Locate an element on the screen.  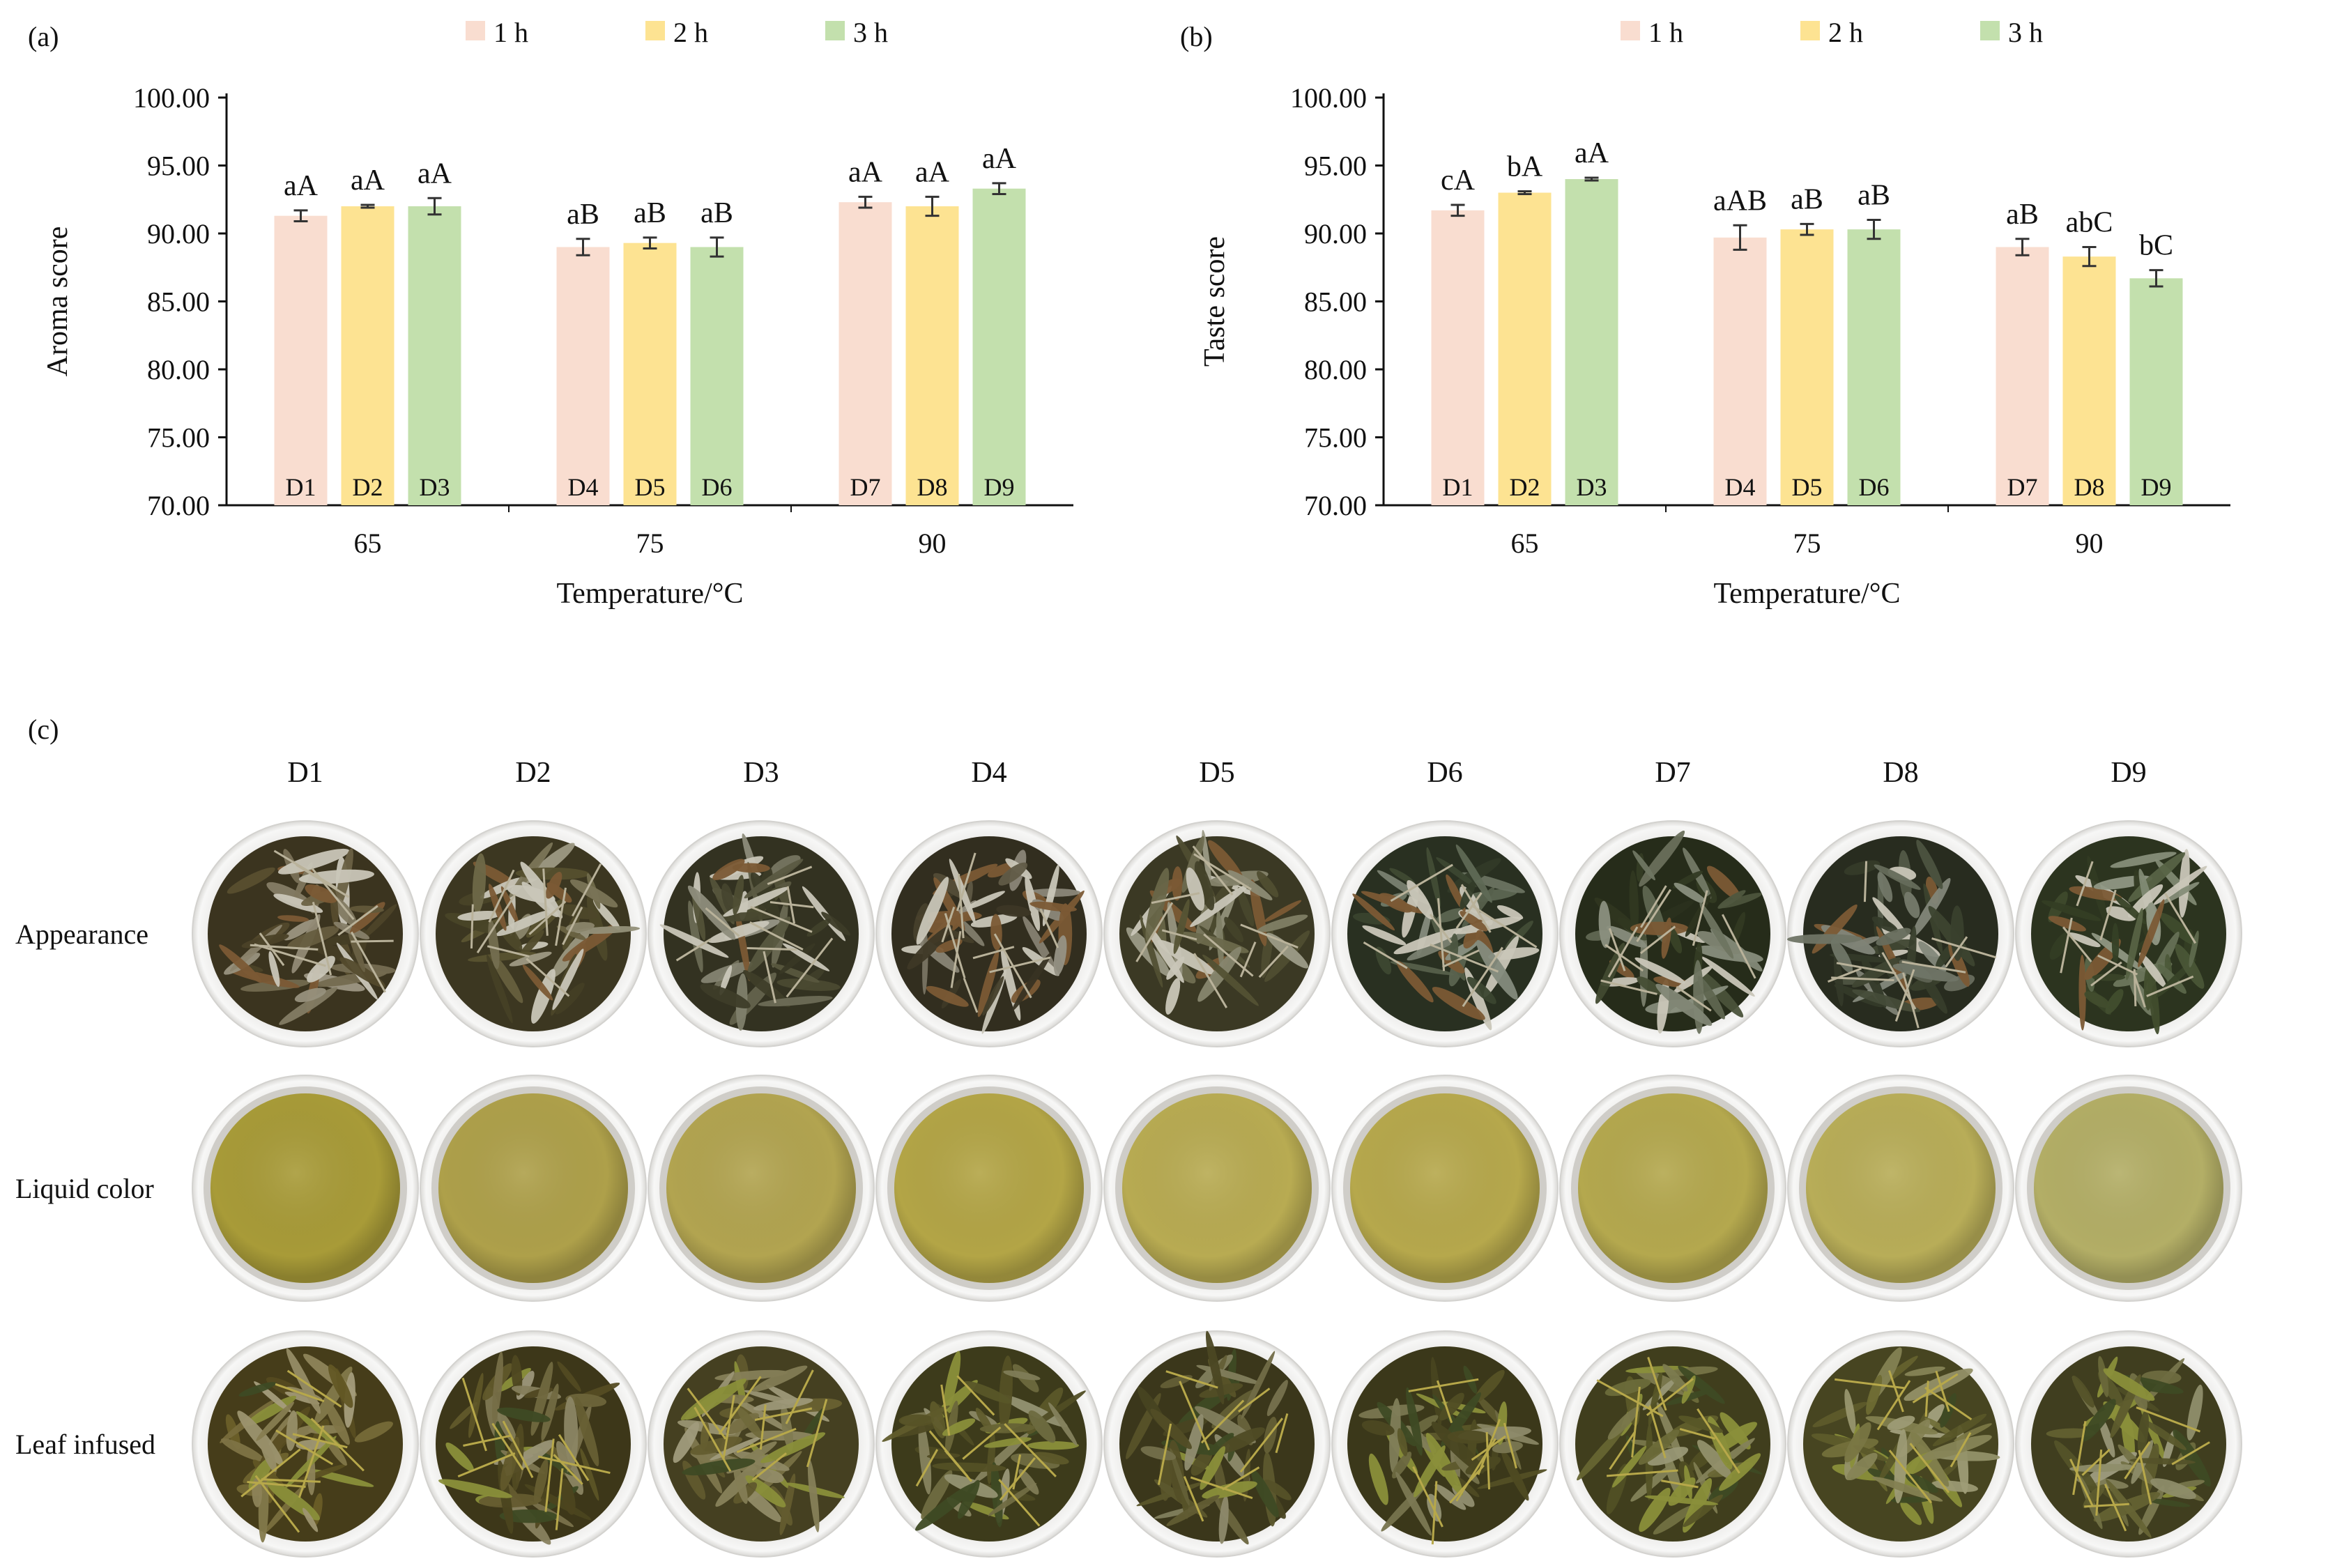
column-label-D4: D4 is located at coordinates (988, 773).